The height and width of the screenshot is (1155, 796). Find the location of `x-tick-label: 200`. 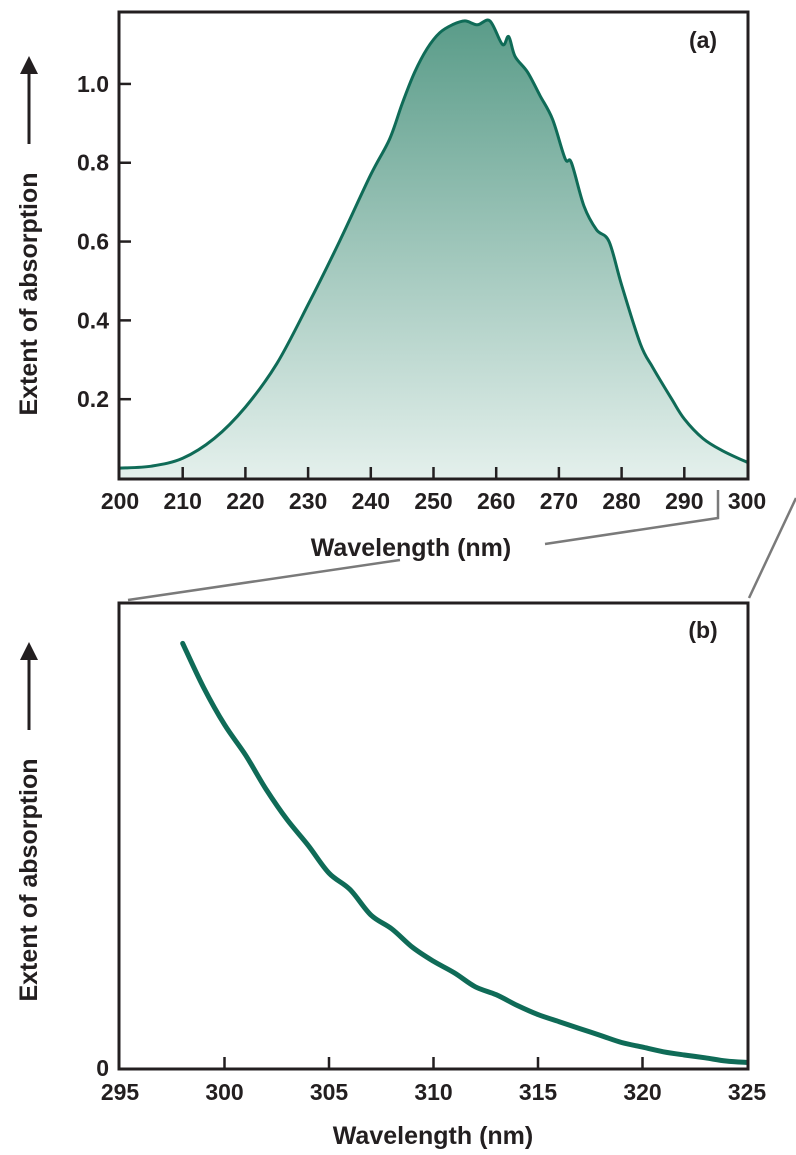

x-tick-label: 200 is located at coordinates (120, 501).